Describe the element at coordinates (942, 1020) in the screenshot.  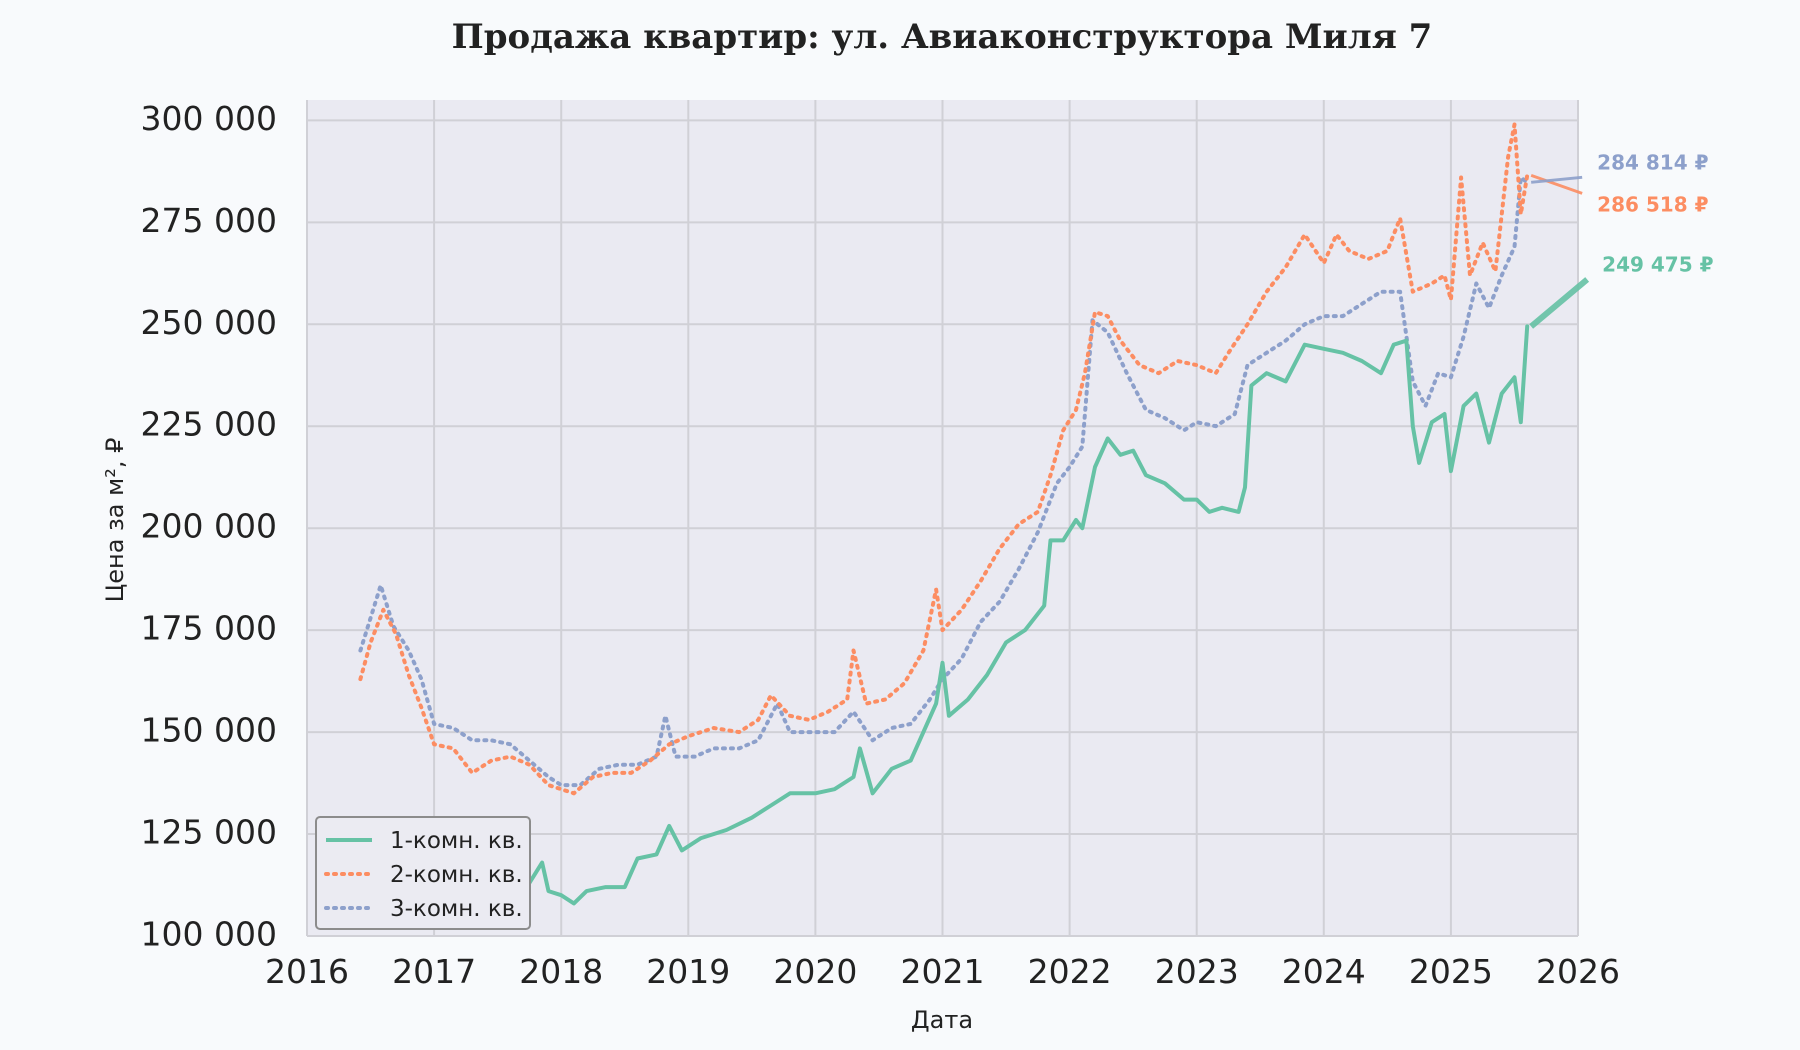
I see `x-axis-label: Дата` at that location.